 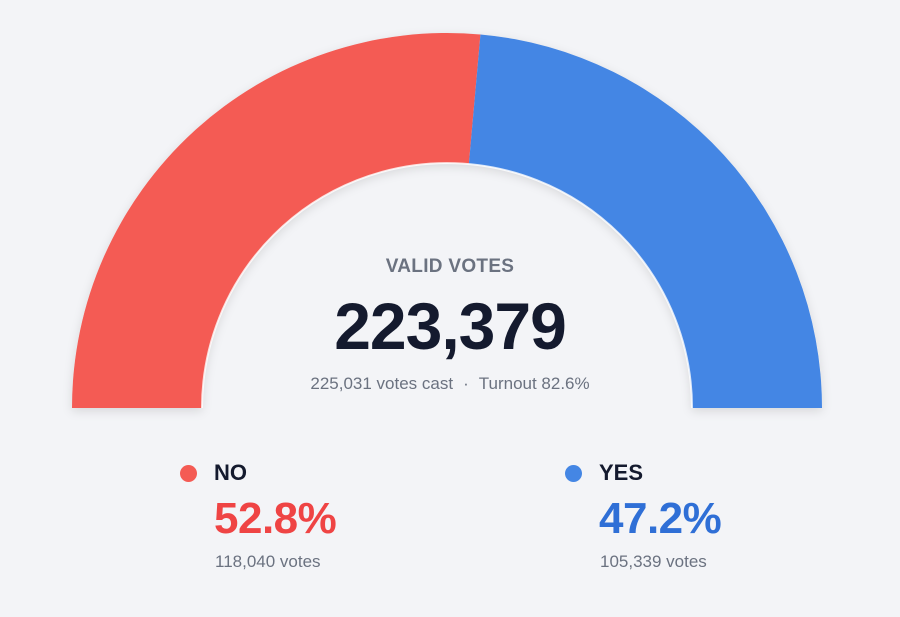 I want to click on yes-vote-count: 105,339 votes, so click(x=653, y=561).